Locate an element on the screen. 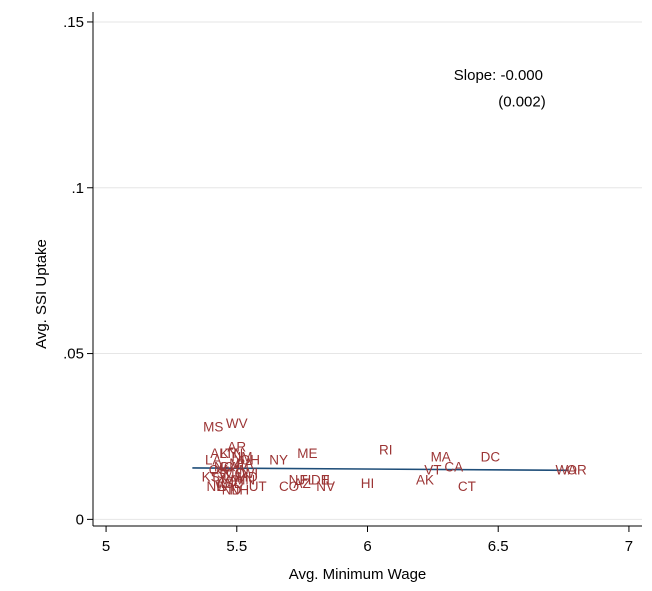 The height and width of the screenshot is (591, 652). x-tick-label-1: 5.5 is located at coordinates (236, 546).